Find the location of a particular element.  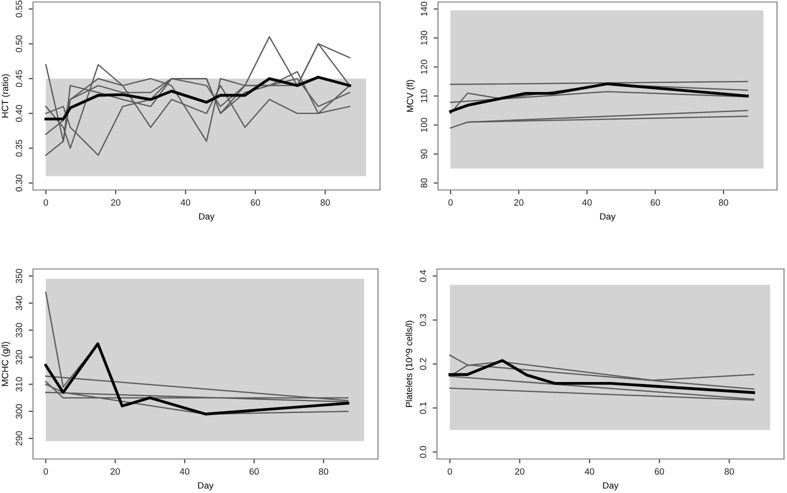

y-tick-label: 320 is located at coordinates (19, 357).